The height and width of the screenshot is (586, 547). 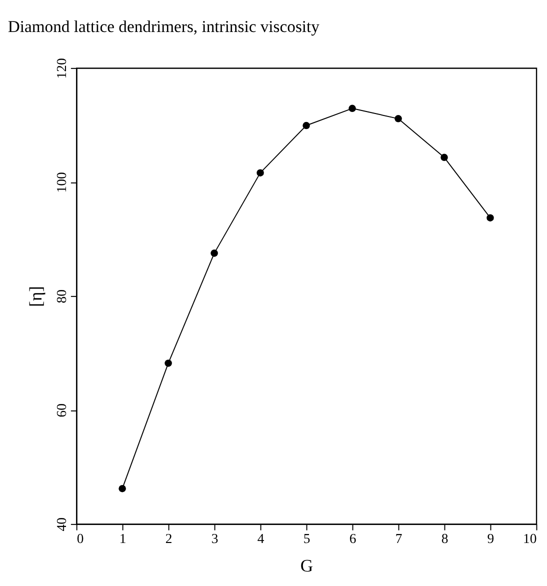 What do you see at coordinates (62, 182) in the screenshot?
I see `y-tick-label: 100` at bounding box center [62, 182].